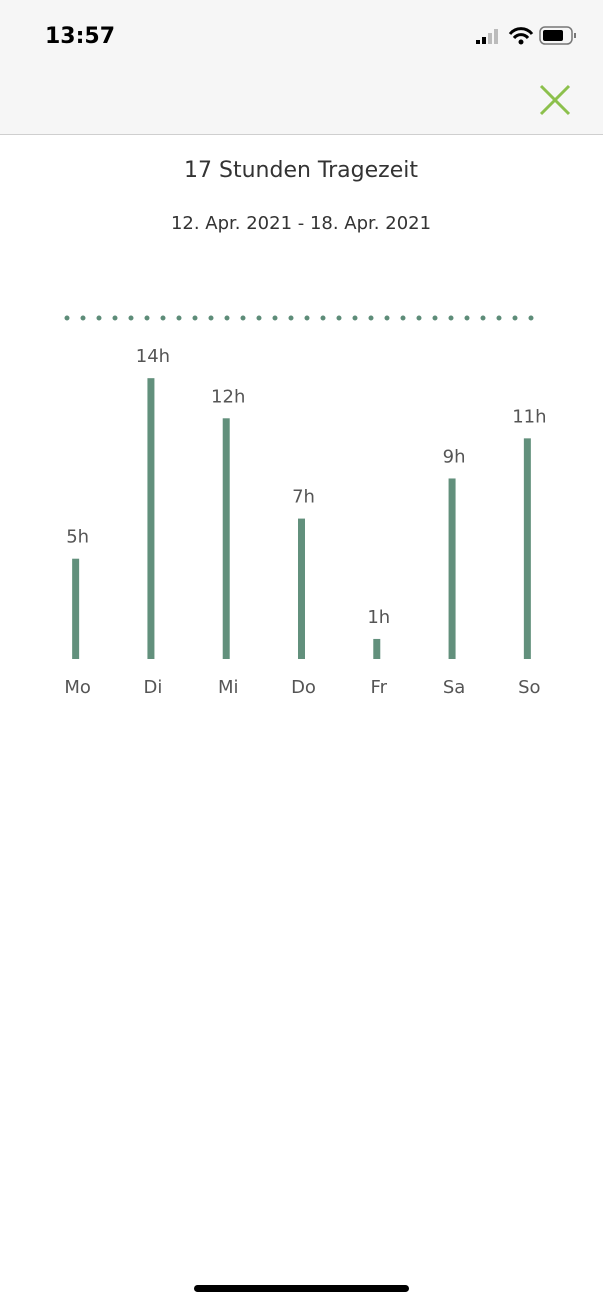 This screenshot has width=603, height=1304. I want to click on status-time: 13:57, so click(80, 36).